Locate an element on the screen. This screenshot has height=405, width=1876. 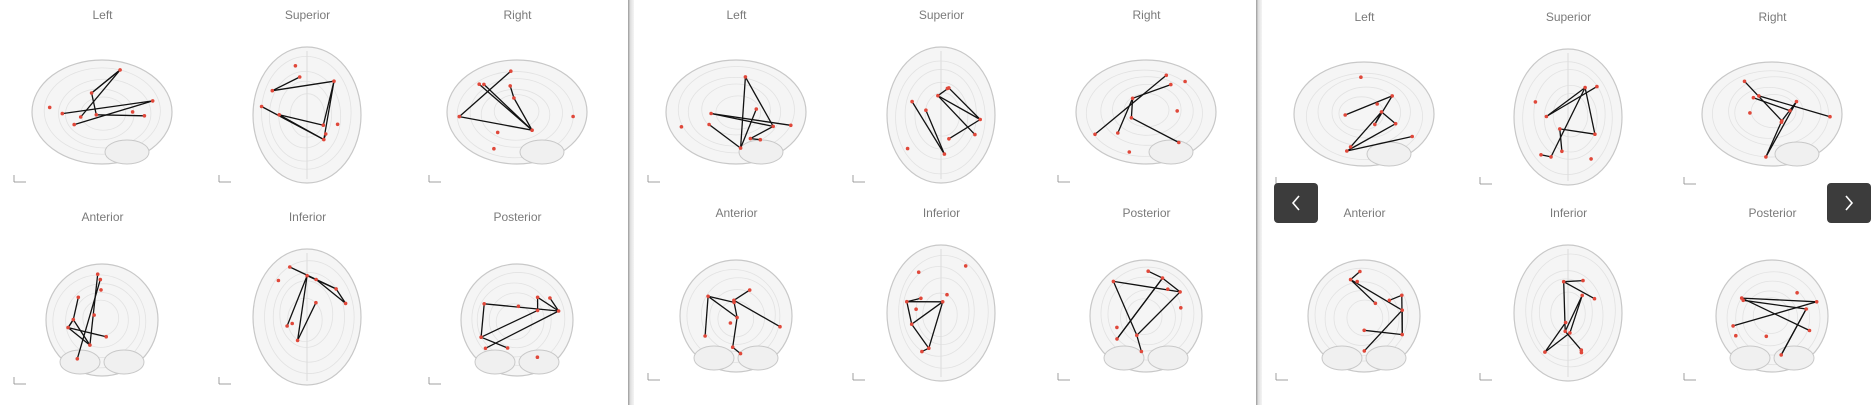
next-button is located at coordinates (1849, 203).